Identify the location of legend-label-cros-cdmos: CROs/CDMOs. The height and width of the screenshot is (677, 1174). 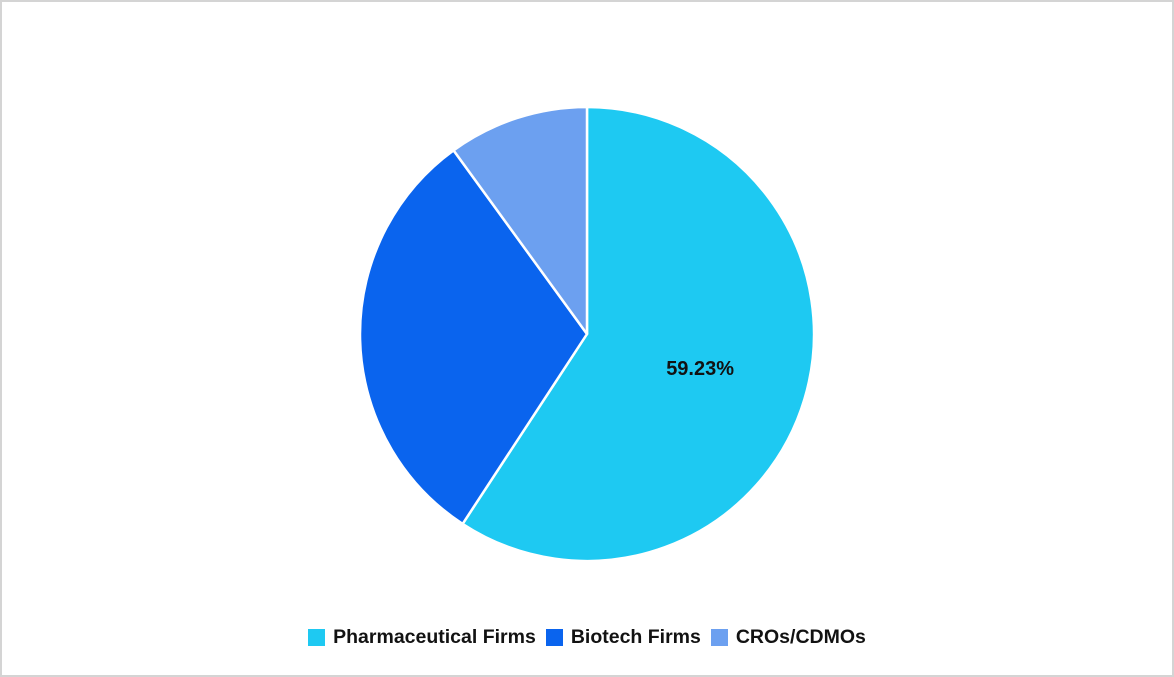
(800, 637).